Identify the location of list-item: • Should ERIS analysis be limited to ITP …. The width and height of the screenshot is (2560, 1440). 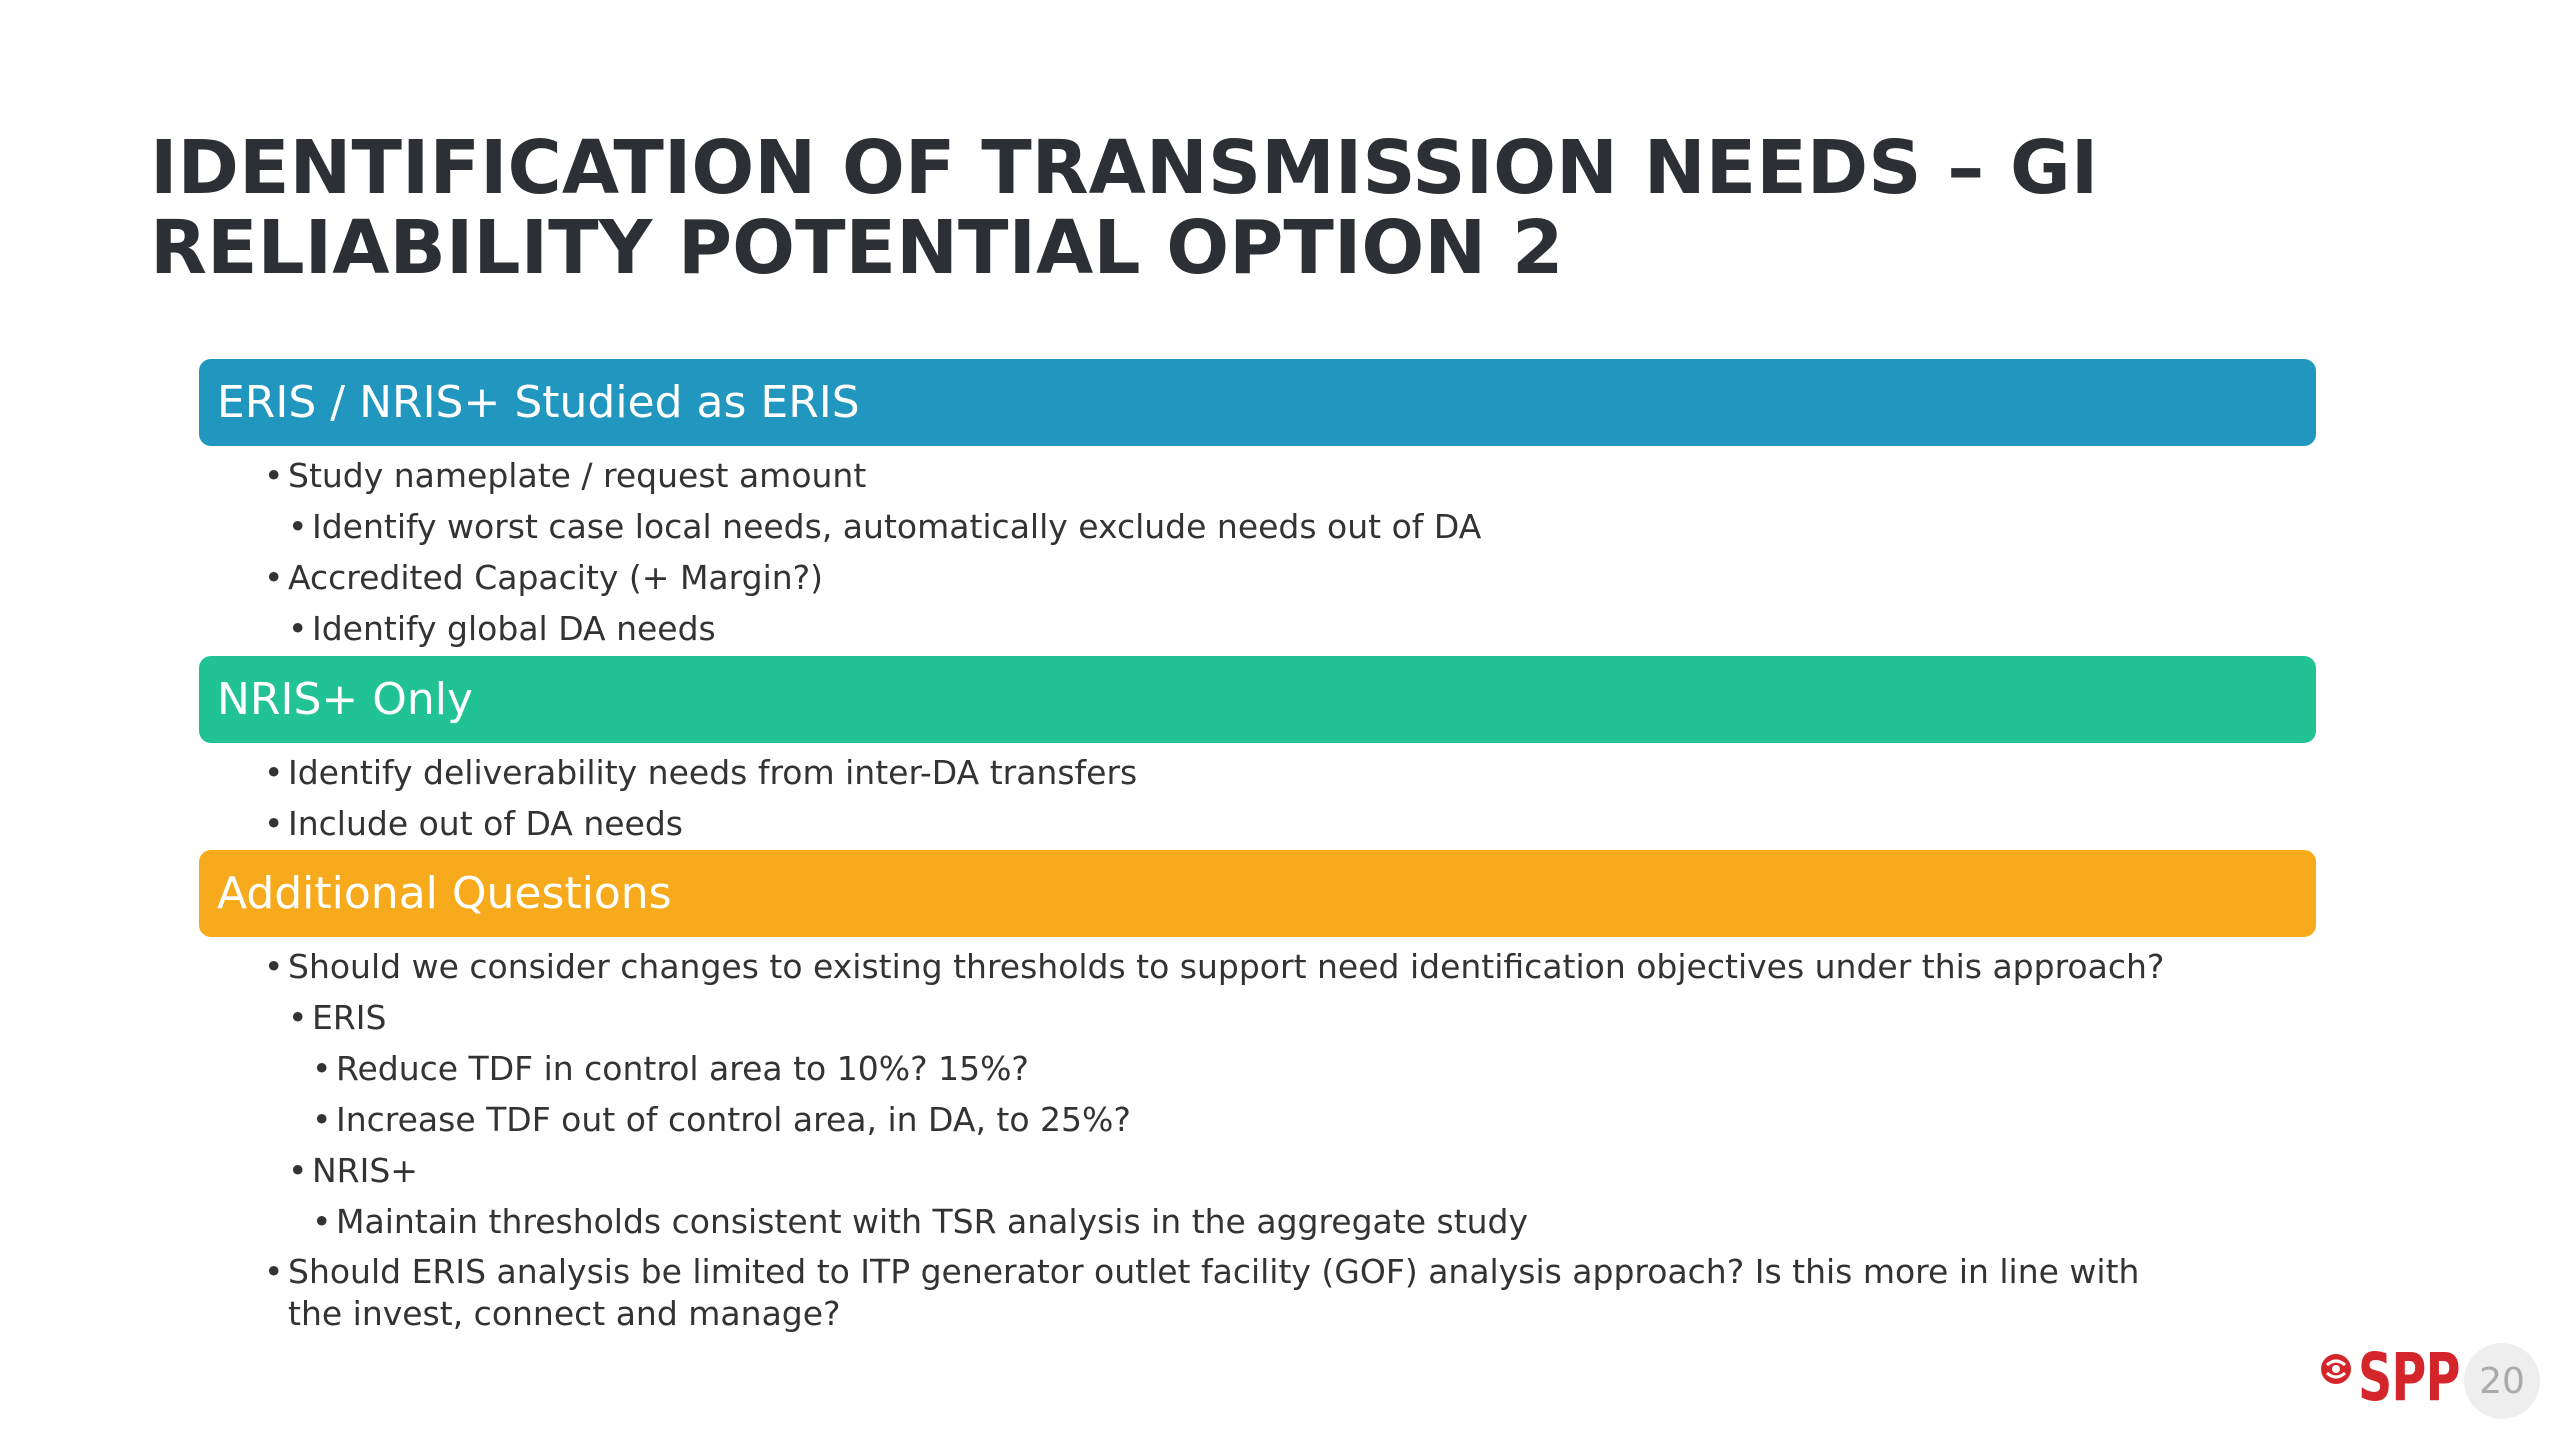
(1202, 1292).